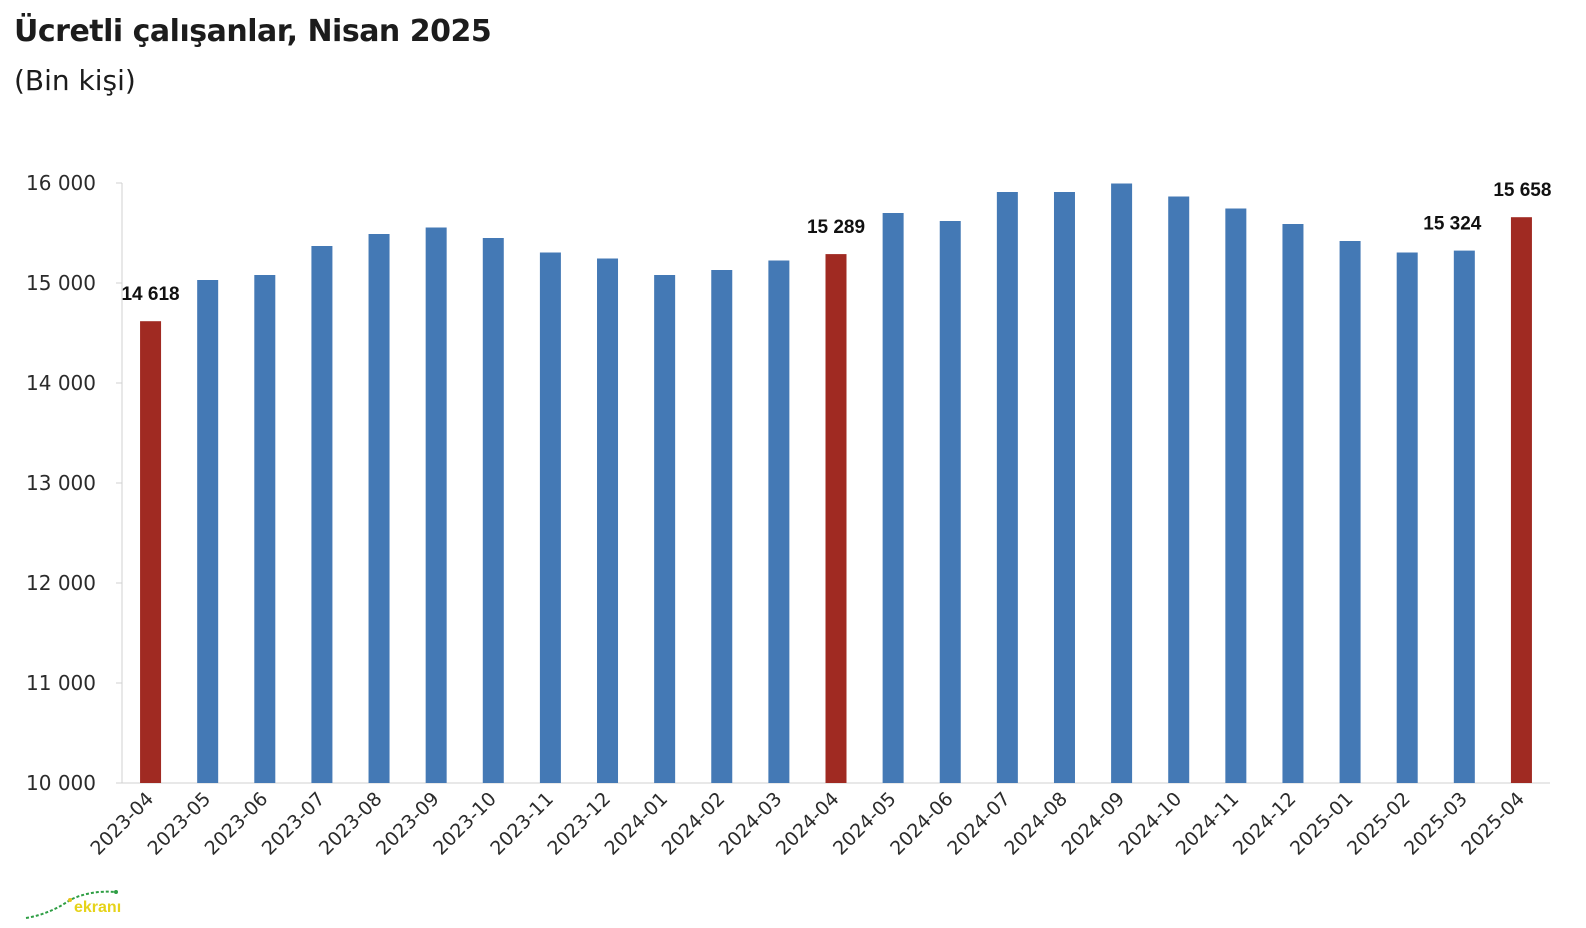 This screenshot has width=1586, height=928. Describe the element at coordinates (836, 227) in the screenshot. I see `data-label: 15 289` at that location.